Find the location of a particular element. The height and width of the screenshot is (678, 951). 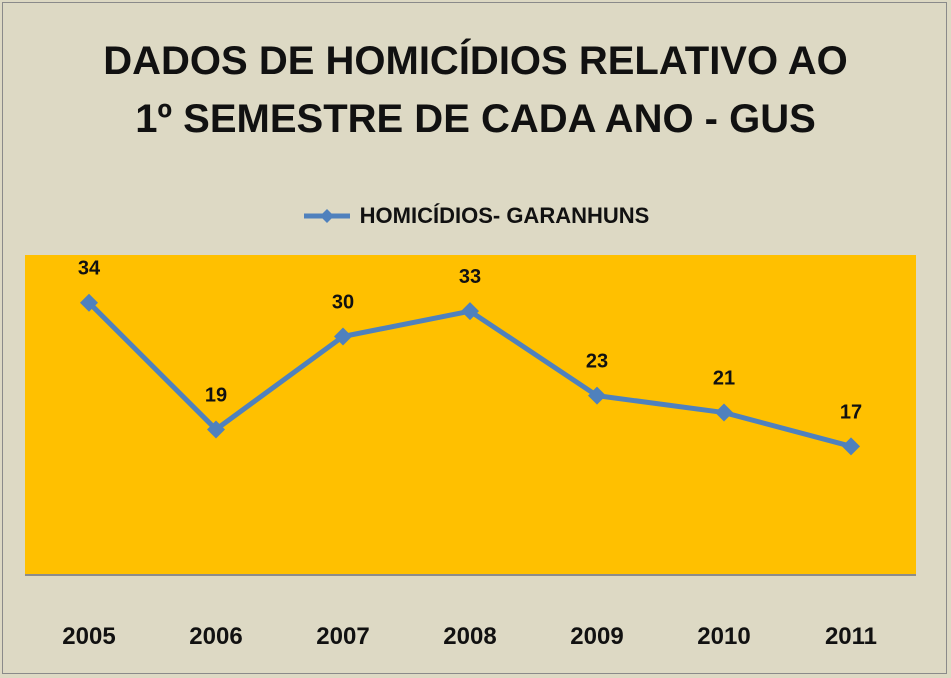

data-label: 33 is located at coordinates (470, 277).